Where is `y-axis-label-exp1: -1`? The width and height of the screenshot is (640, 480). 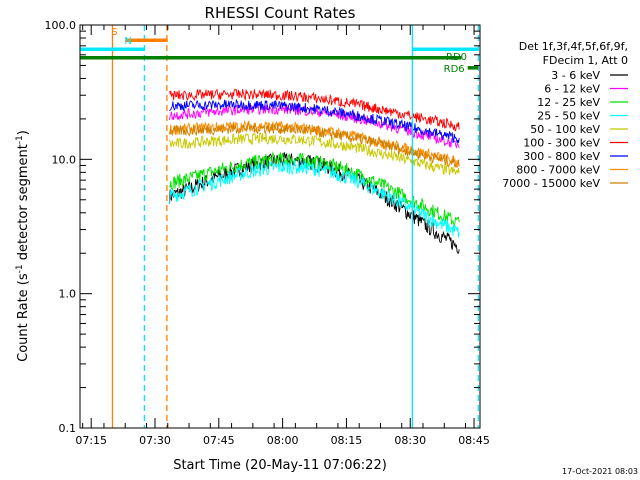
y-axis-label-exp1: -1 is located at coordinates (20, 268).